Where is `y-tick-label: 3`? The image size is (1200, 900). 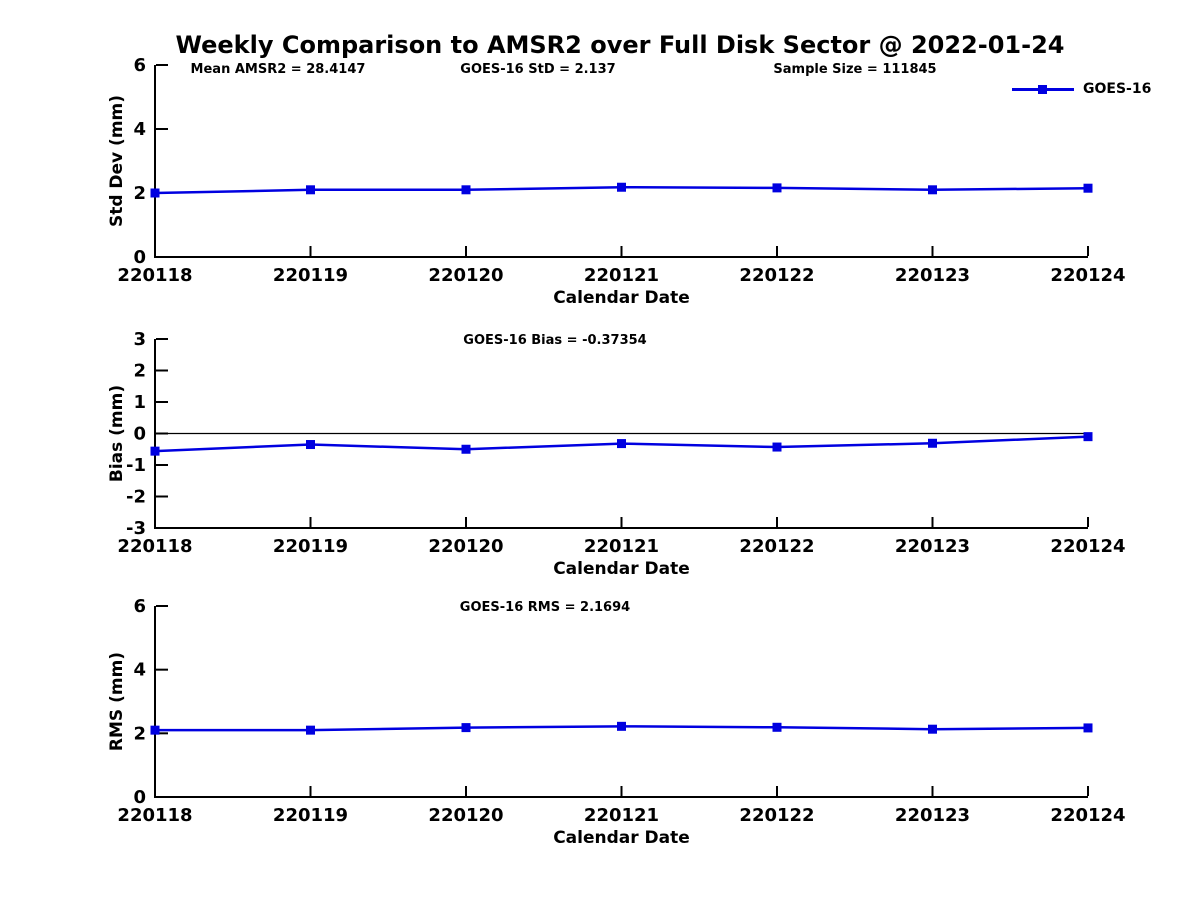
y-tick-label: 3 is located at coordinates (139, 339).